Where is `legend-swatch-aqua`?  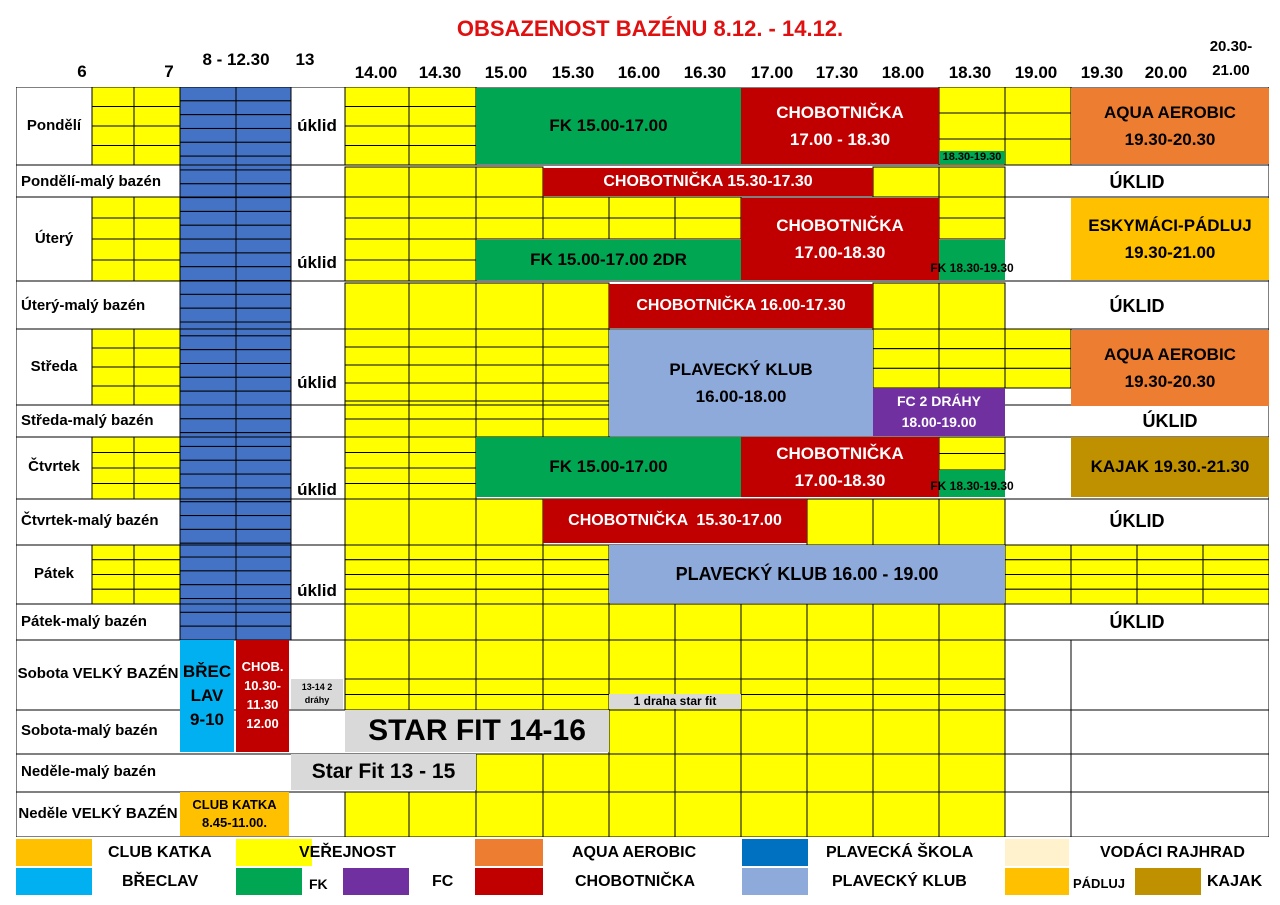 legend-swatch-aqua is located at coordinates (509, 852).